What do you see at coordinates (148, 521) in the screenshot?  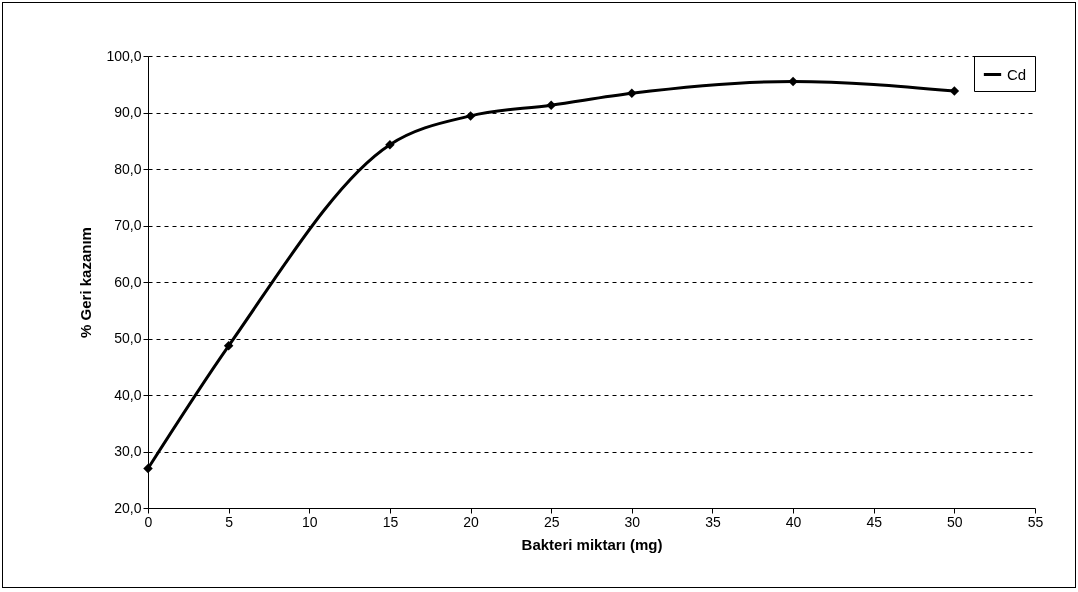 I see `x-tick-label: 0` at bounding box center [148, 521].